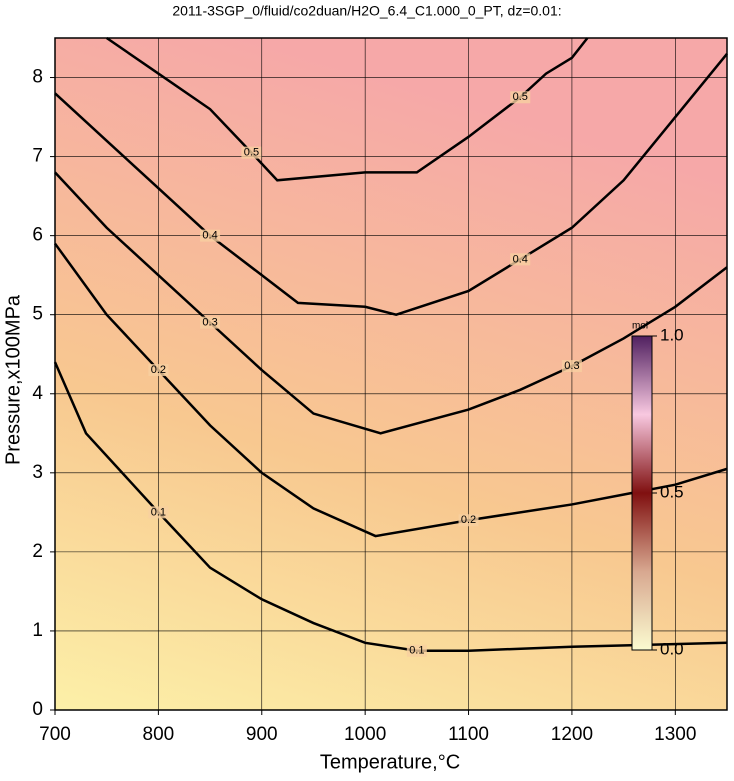 The height and width of the screenshot is (781, 734). I want to click on y-tick-label: 0, so click(37, 709).